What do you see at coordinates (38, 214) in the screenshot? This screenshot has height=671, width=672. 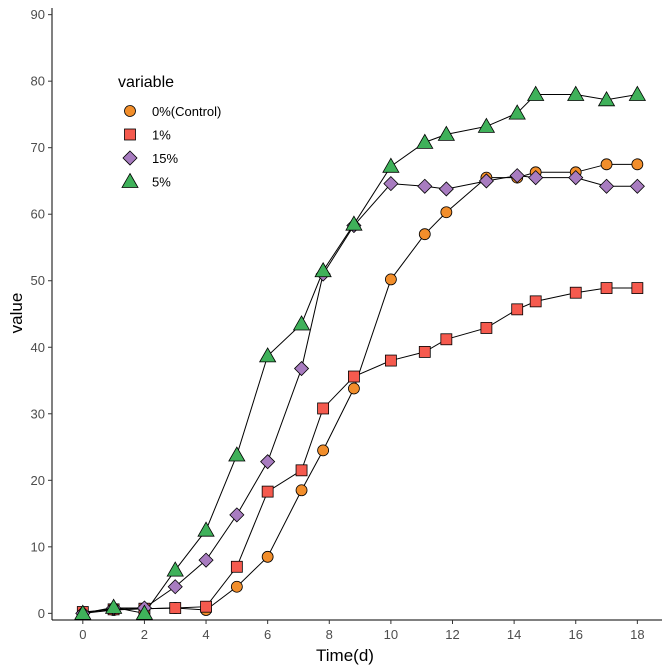 I see `y-tick-label: 60` at bounding box center [38, 214].